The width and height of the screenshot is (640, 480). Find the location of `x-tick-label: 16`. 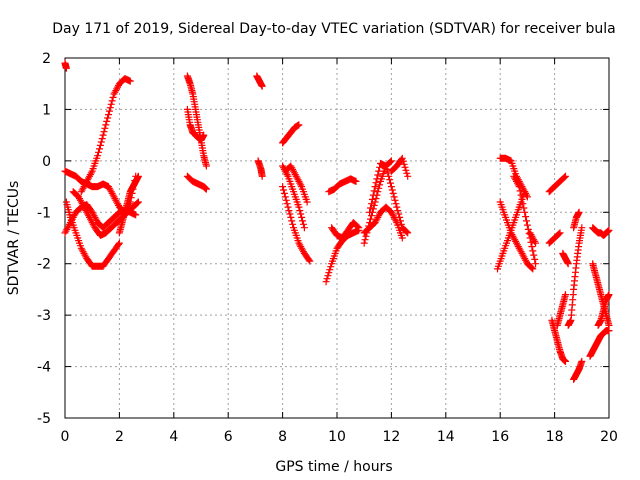

x-tick-label: 16 is located at coordinates (500, 437).